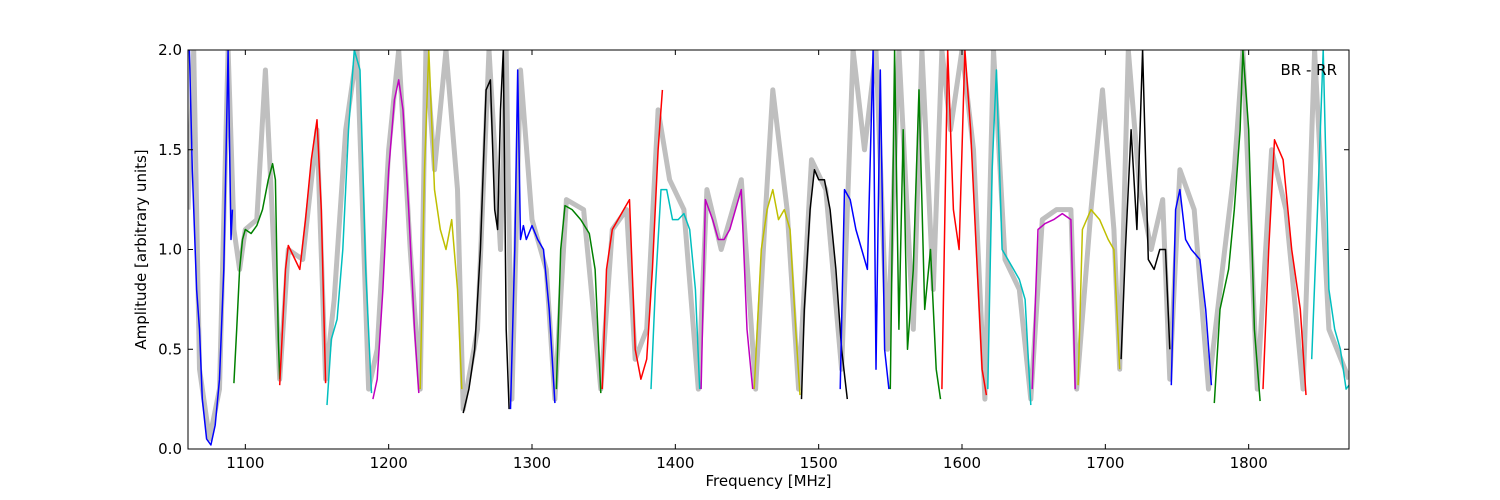  Describe the element at coordinates (170, 50) in the screenshot. I see `y-tick-label: 2.0` at that location.